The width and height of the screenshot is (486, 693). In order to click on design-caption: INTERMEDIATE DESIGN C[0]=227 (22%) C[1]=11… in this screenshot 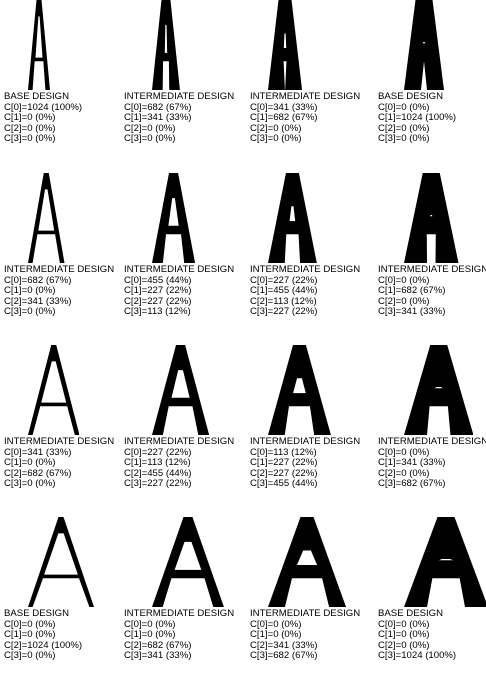, I will do `click(179, 463)`.